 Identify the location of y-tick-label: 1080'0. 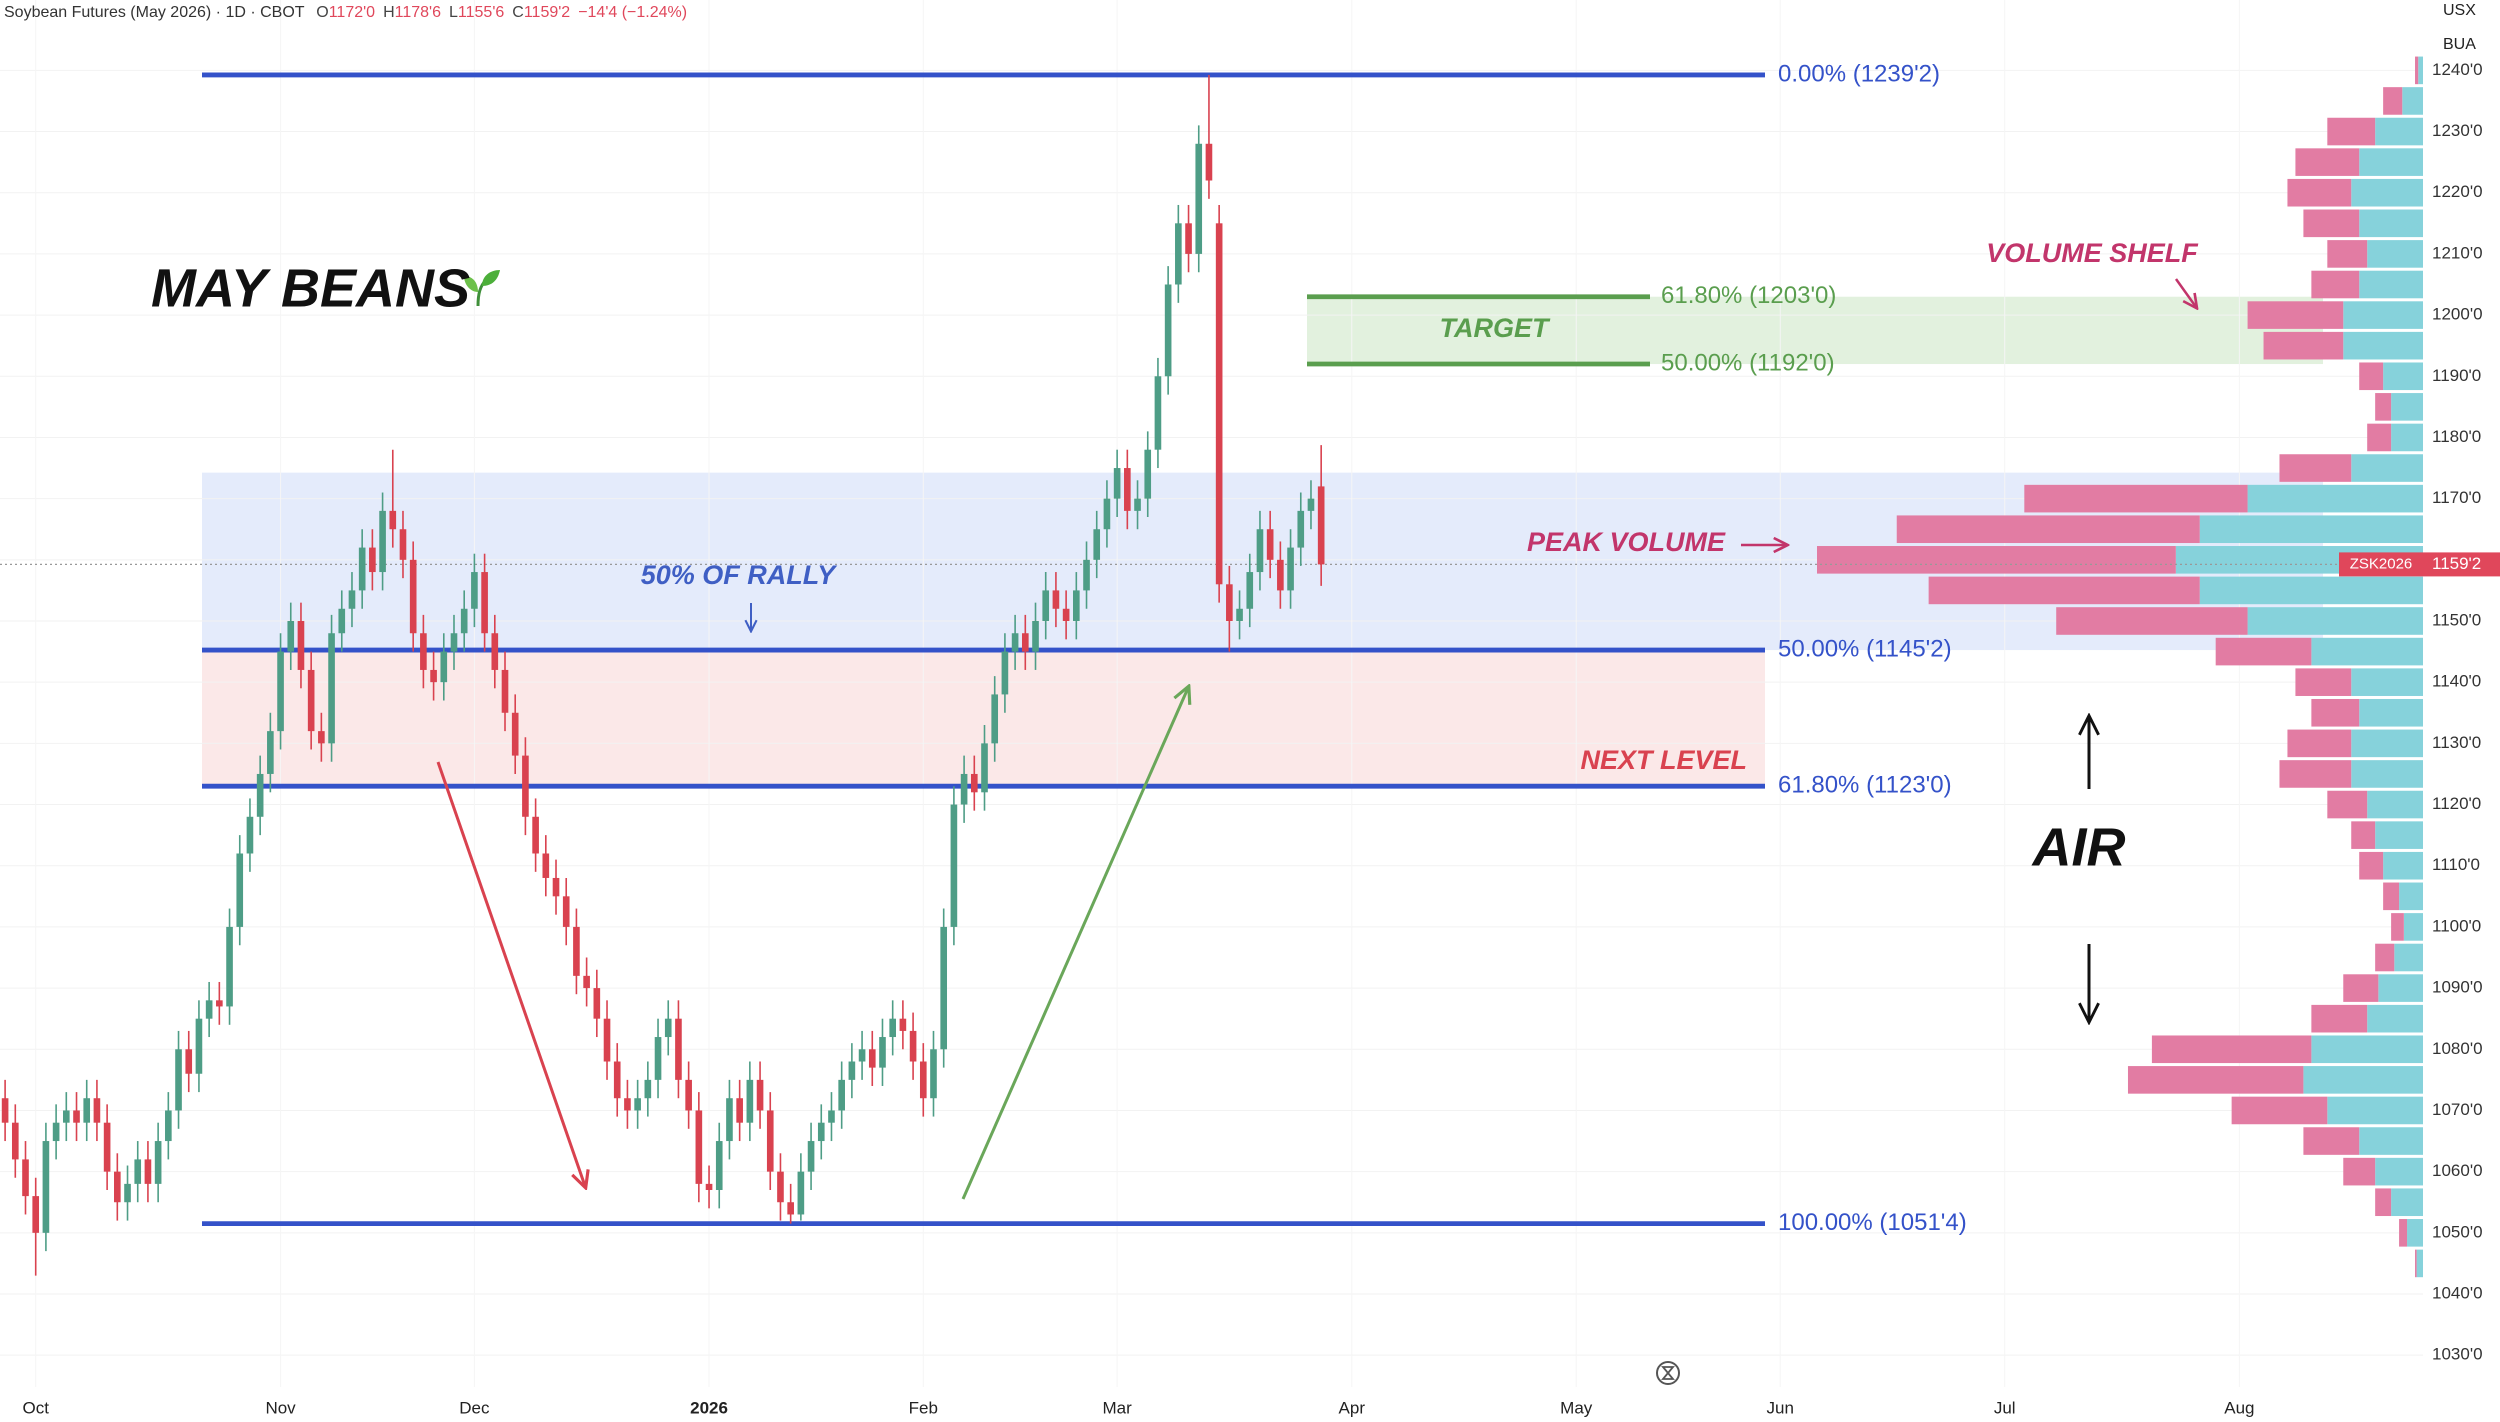
(2457, 1048).